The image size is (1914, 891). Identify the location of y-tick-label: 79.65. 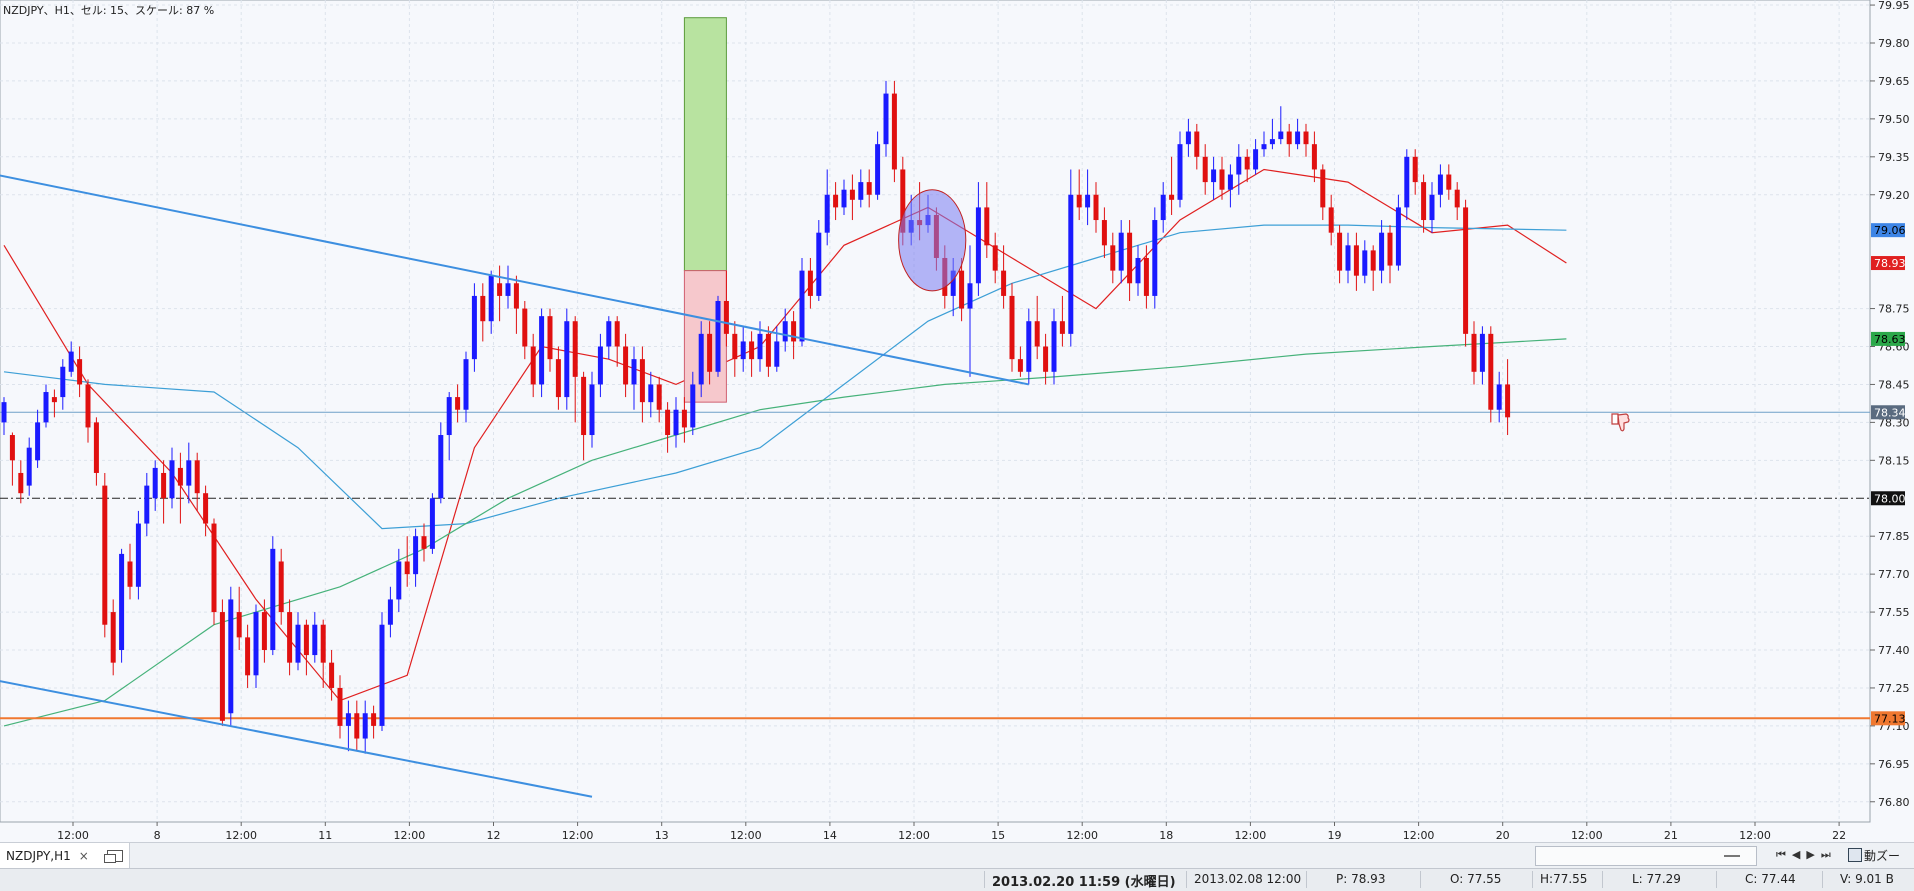
(1894, 81).